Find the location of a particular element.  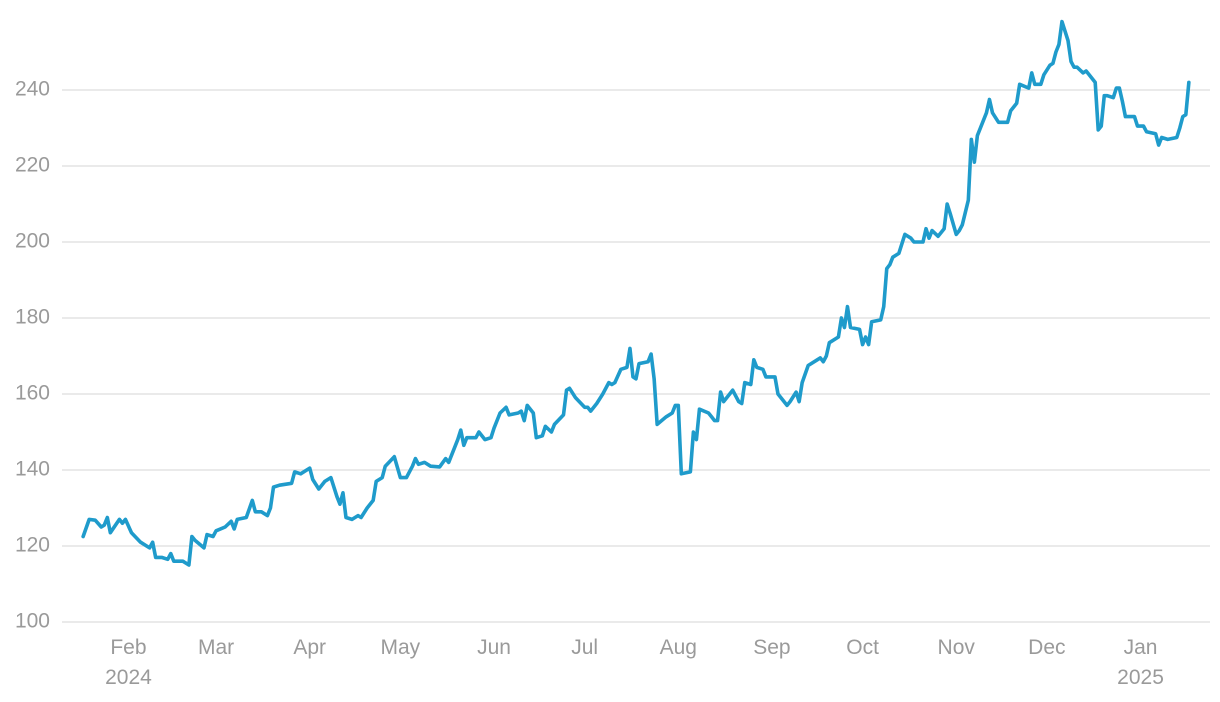

x-tick-label-line: Feb is located at coordinates (128, 647).